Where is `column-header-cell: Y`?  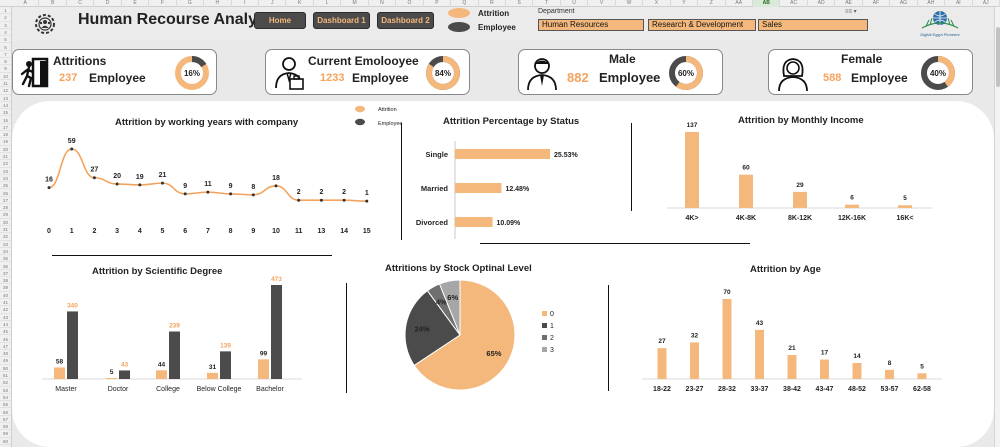 column-header-cell: Y is located at coordinates (685, 3).